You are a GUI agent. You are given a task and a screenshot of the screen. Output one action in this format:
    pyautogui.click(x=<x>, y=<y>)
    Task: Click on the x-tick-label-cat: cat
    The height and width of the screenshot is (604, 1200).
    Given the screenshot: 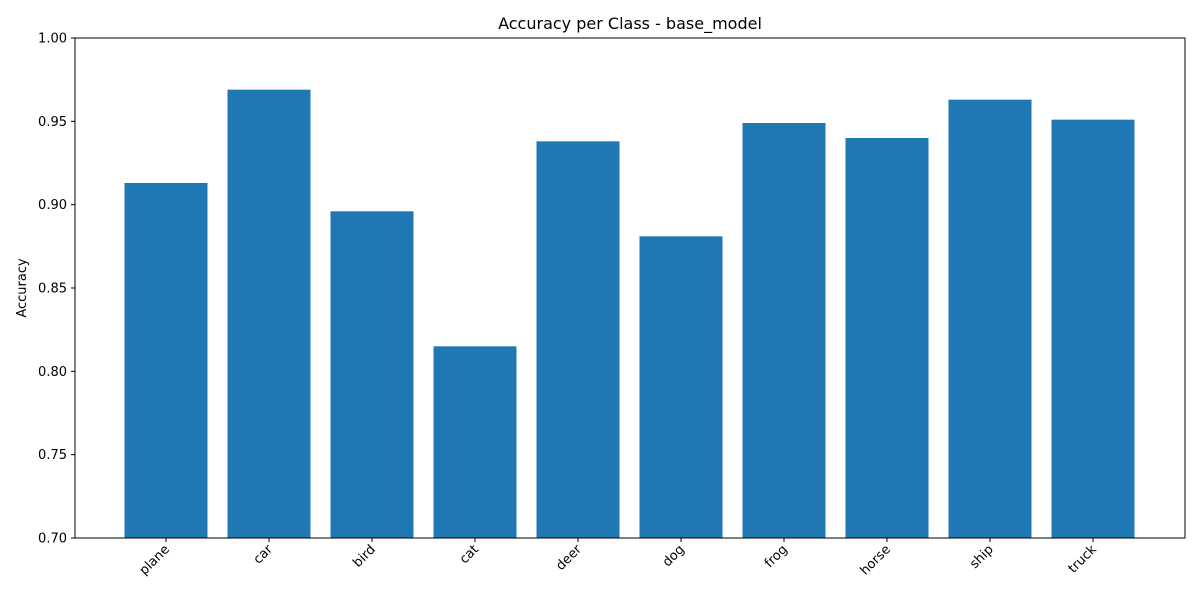 What is the action you would take?
    pyautogui.click(x=469, y=554)
    